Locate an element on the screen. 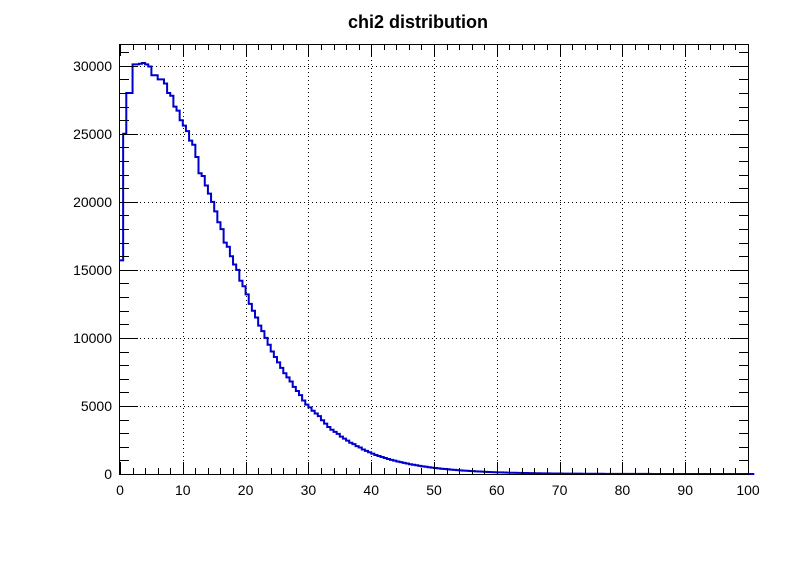 The image size is (796, 572). x-tick-label: 70 is located at coordinates (560, 490).